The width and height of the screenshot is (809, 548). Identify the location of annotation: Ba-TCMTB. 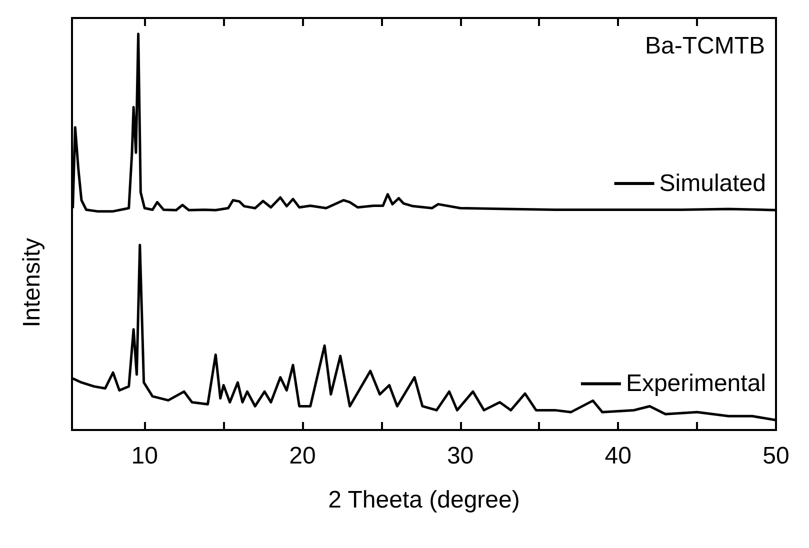
(705, 46).